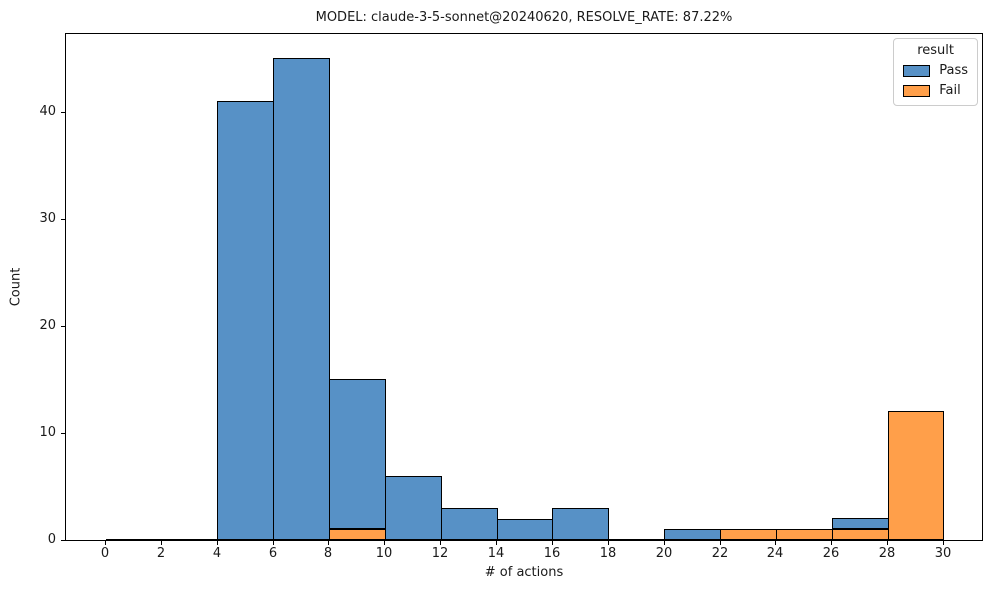 The width and height of the screenshot is (1000, 600). I want to click on legend-label-pass: Pass, so click(953, 70).